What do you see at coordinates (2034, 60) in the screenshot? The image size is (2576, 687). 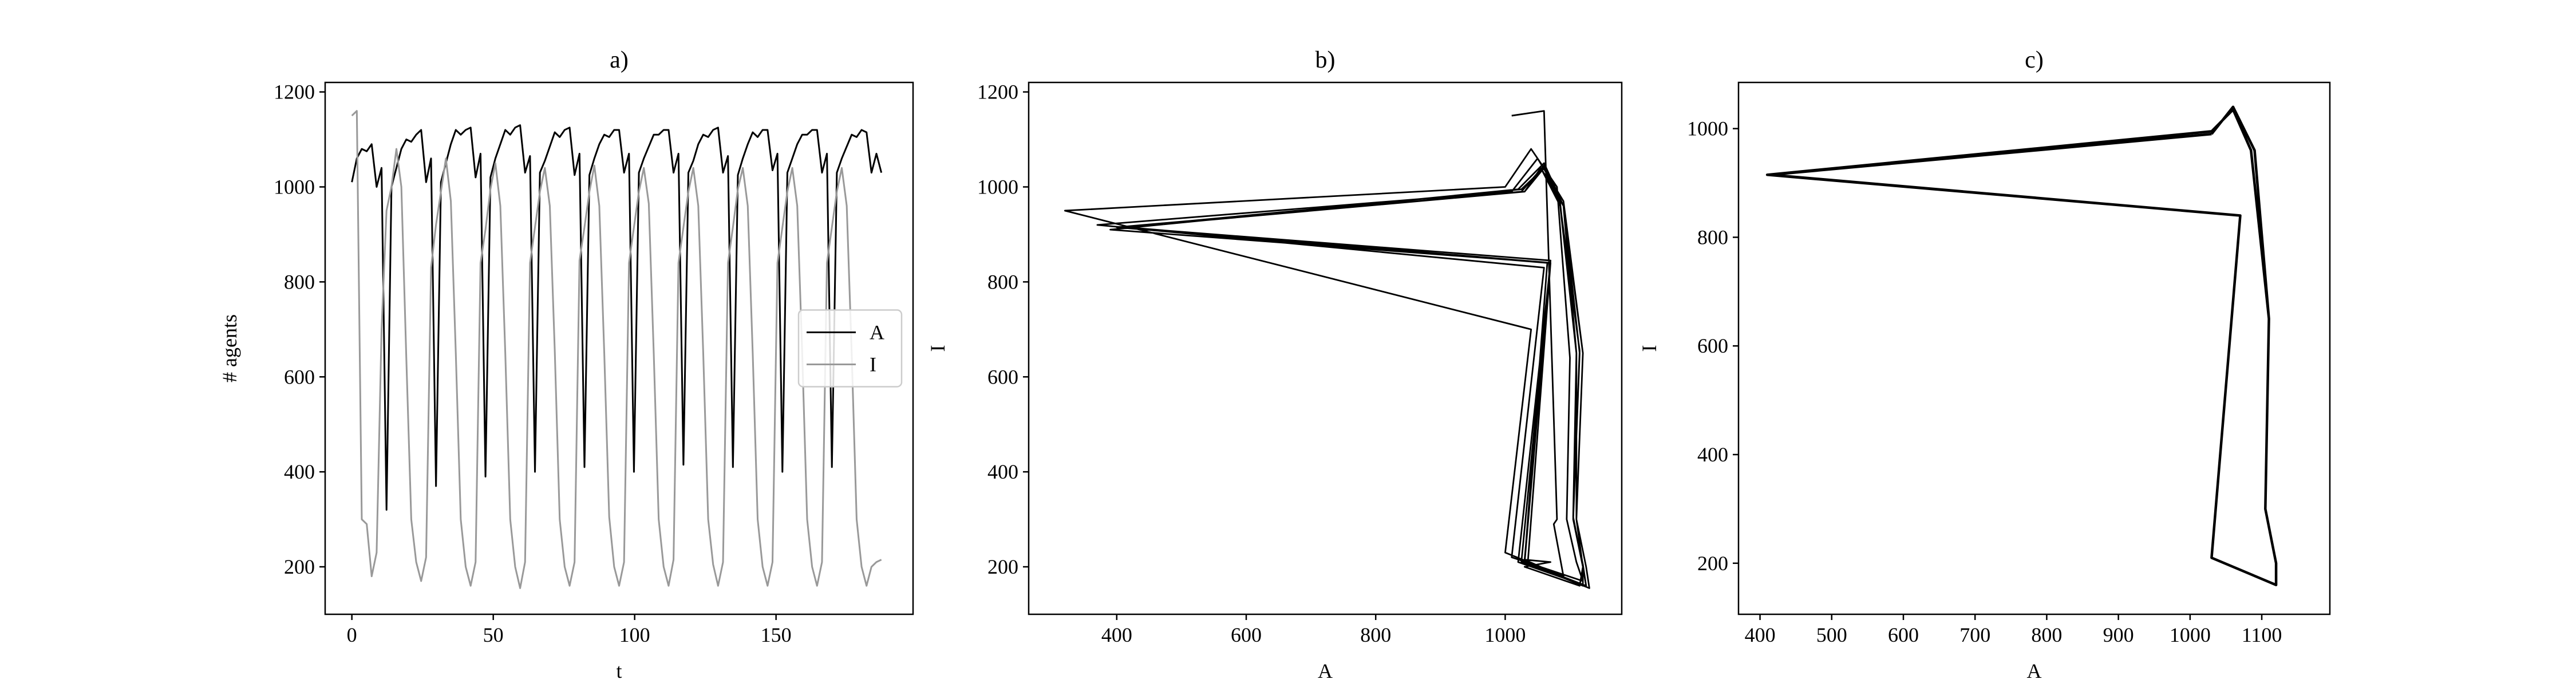 I see `chart-title: c)` at bounding box center [2034, 60].